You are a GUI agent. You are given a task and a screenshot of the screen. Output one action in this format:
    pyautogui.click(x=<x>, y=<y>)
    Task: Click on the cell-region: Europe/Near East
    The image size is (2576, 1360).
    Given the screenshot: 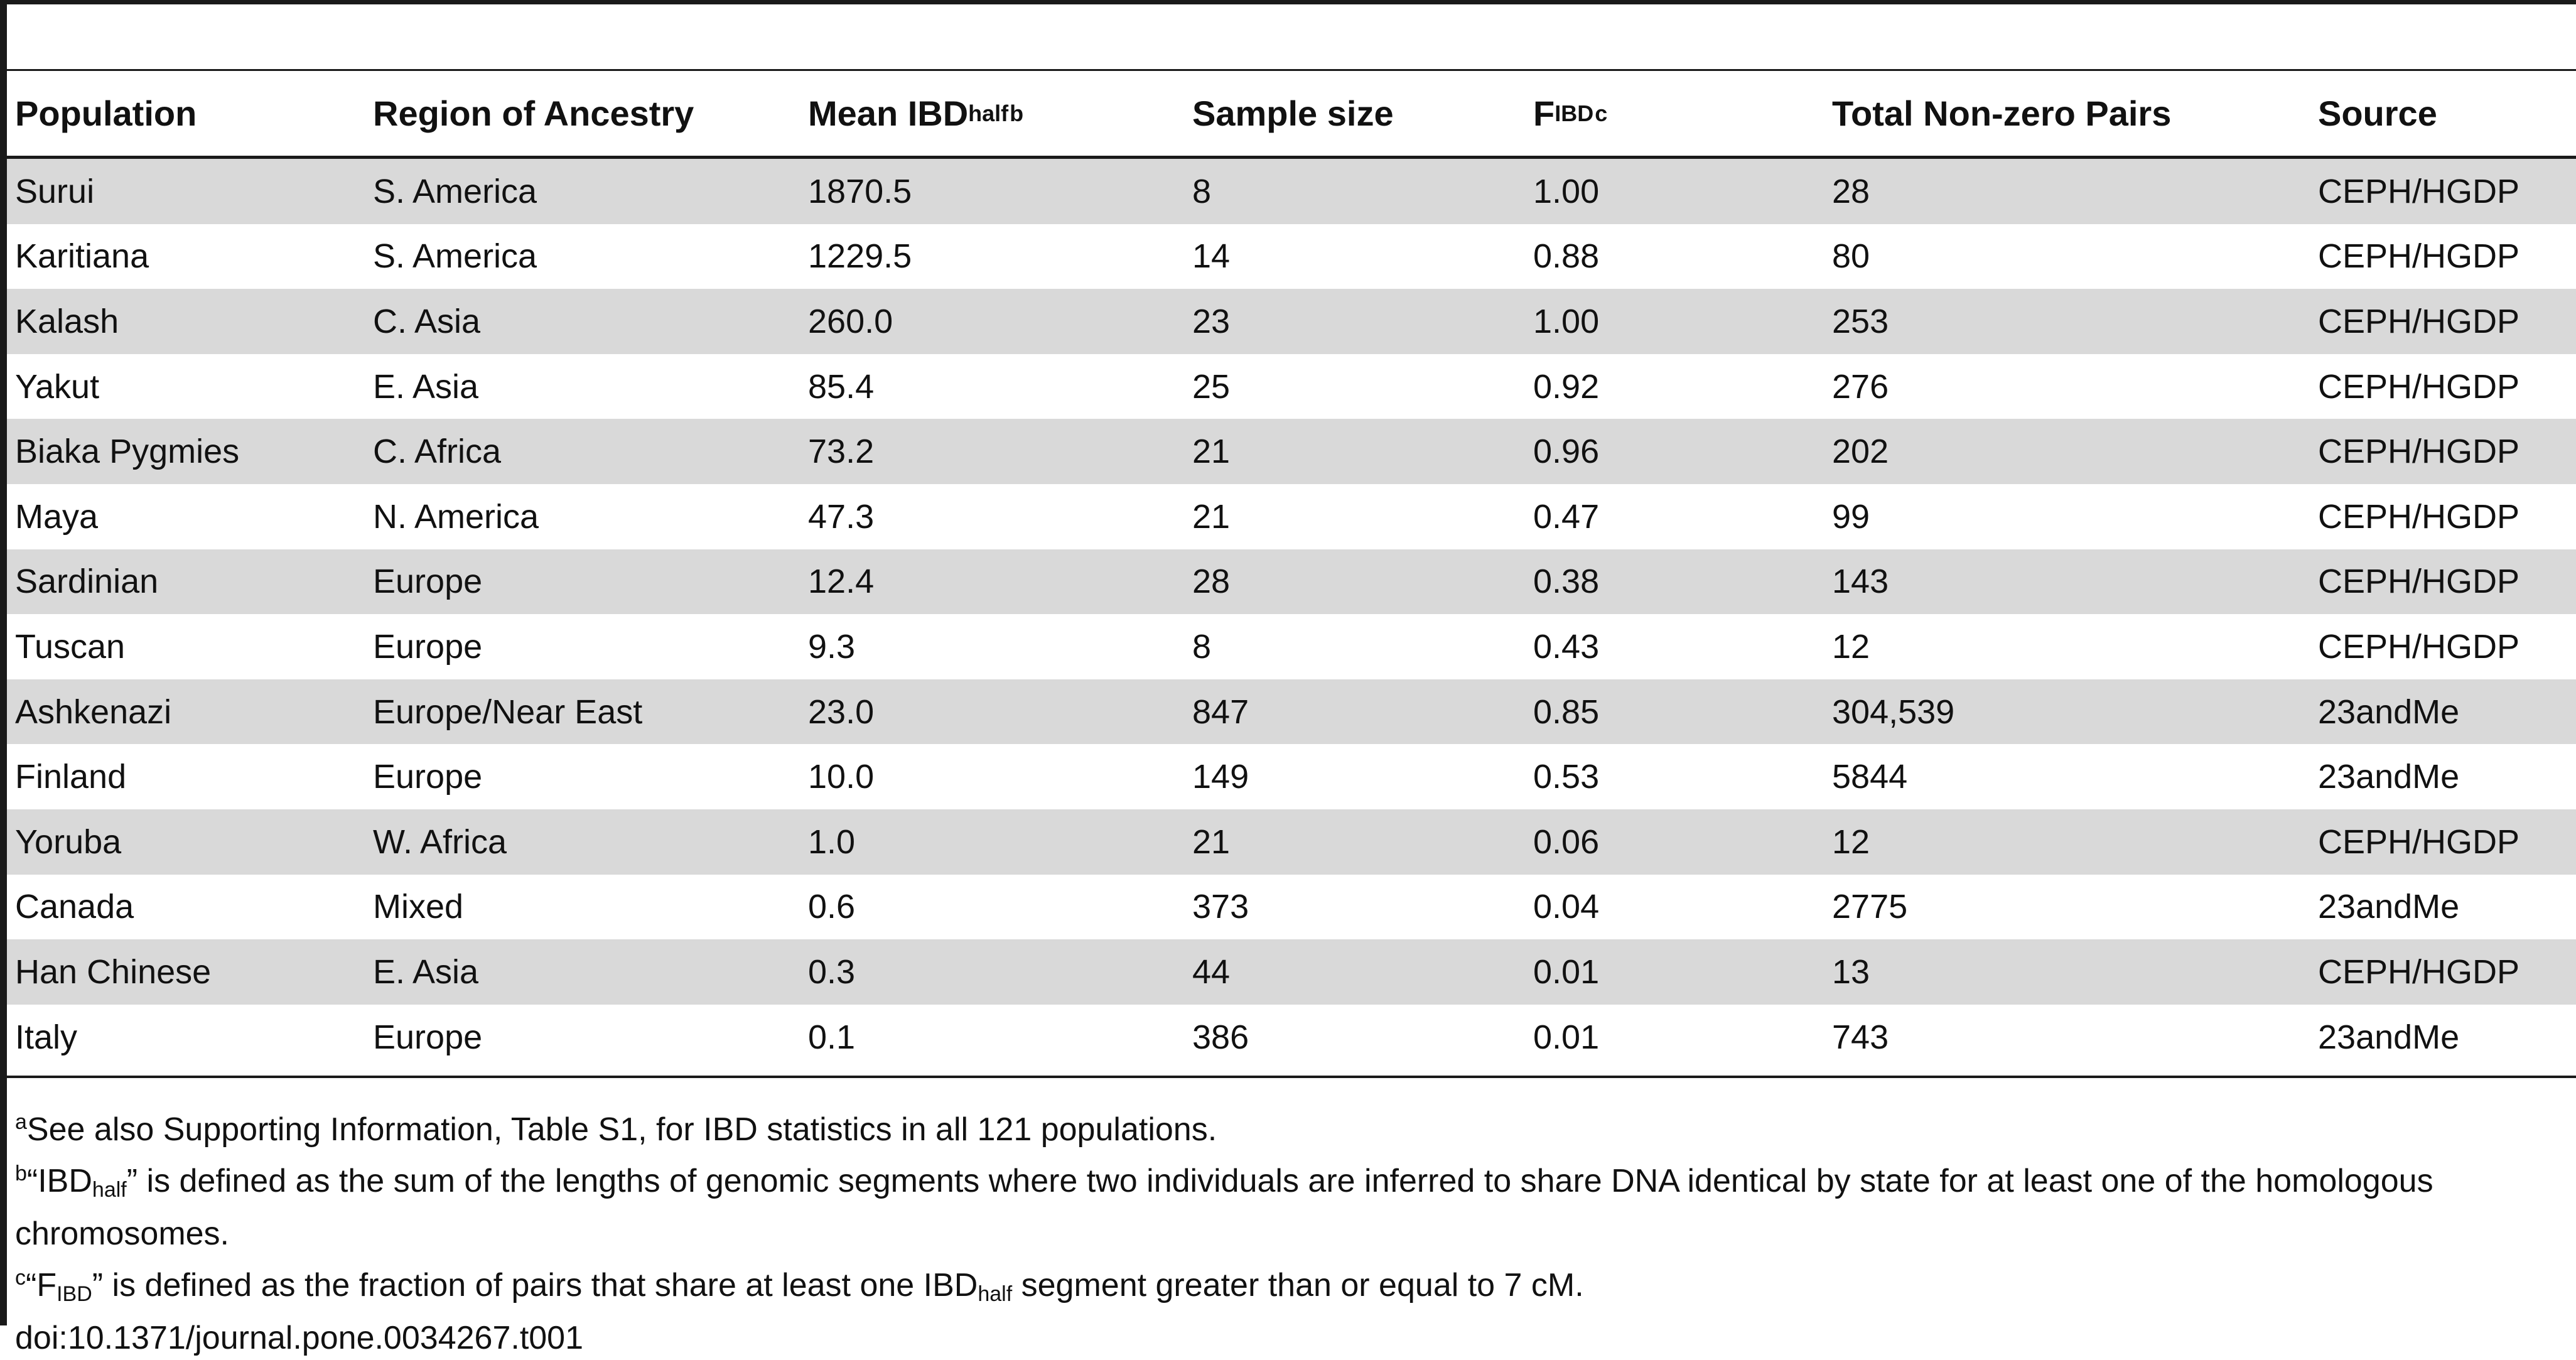 What is the action you would take?
    pyautogui.click(x=508, y=712)
    